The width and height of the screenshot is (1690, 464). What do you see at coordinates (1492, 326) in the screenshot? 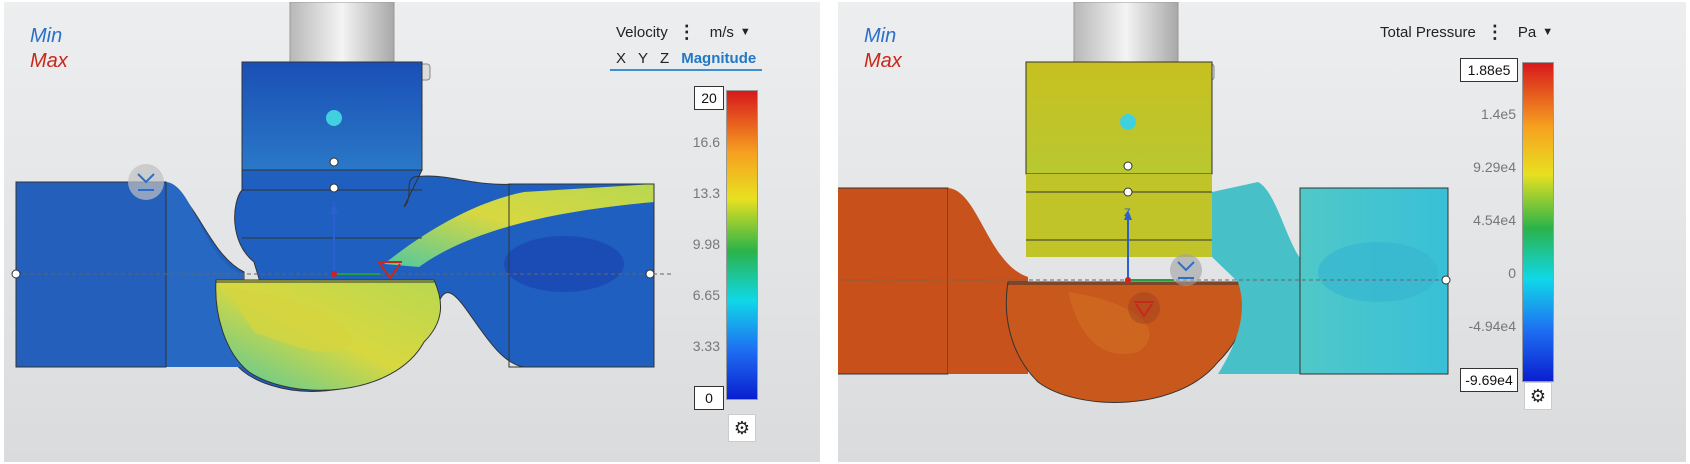
I see `legend-tick: -4.94e4` at bounding box center [1492, 326].